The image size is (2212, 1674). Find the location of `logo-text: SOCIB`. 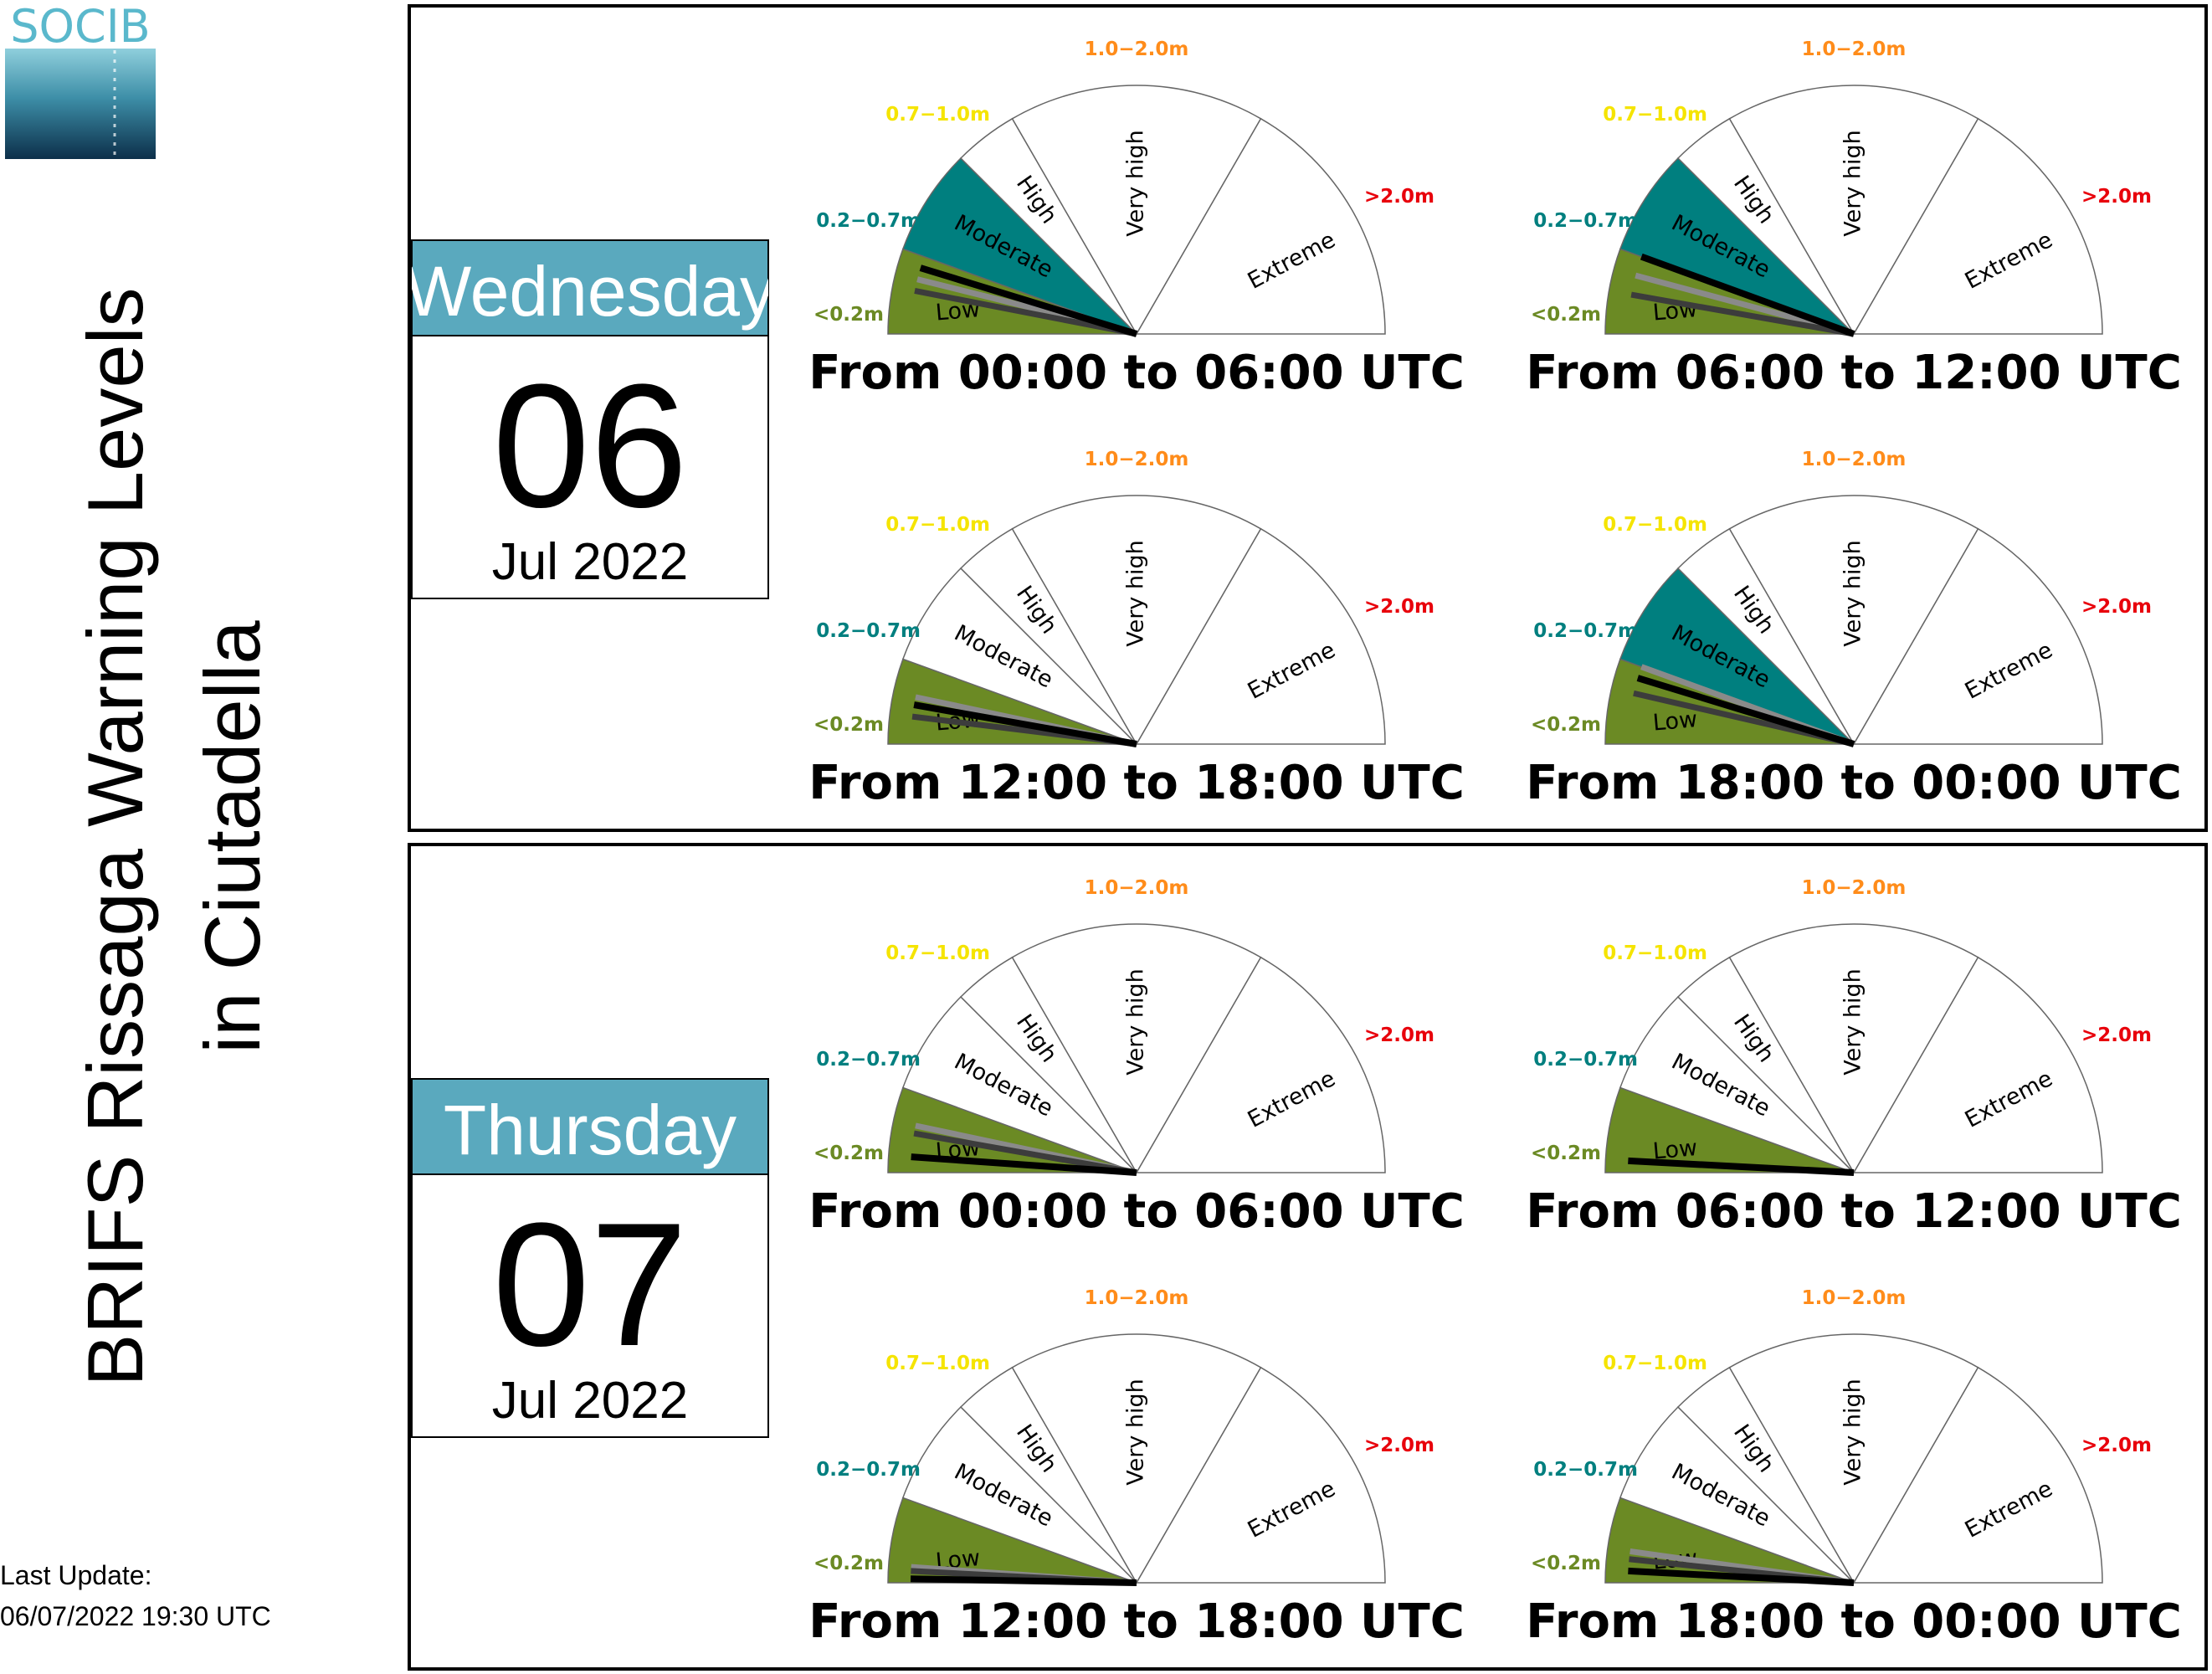

logo-text: SOCIB is located at coordinates (80, 26).